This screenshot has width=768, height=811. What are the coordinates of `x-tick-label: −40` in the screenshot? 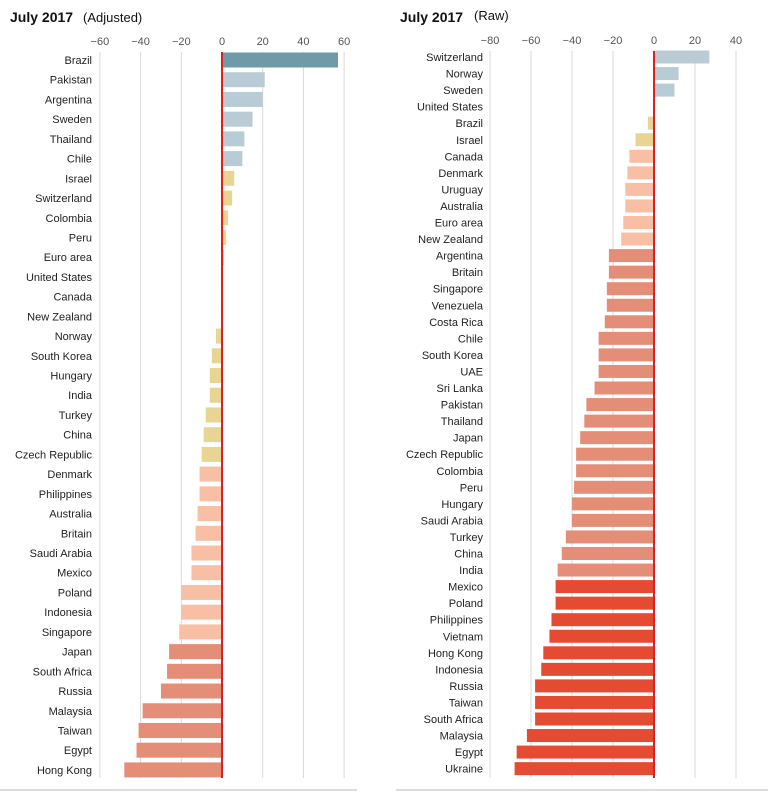 It's located at (140, 42).